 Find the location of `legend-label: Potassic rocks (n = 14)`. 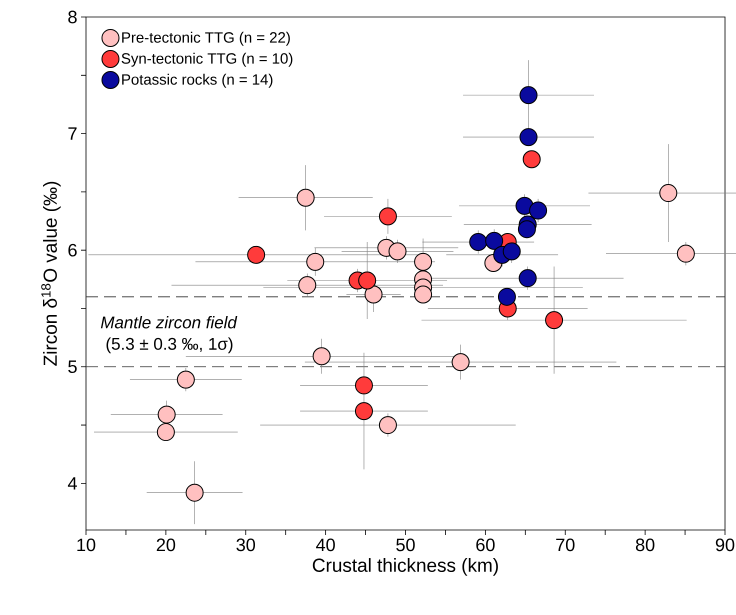

legend-label: Potassic rocks (n = 14) is located at coordinates (197, 81).